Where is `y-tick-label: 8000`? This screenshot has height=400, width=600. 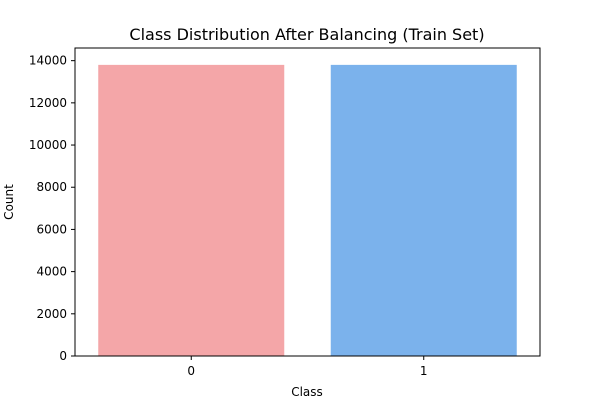 y-tick-label: 8000 is located at coordinates (51, 187).